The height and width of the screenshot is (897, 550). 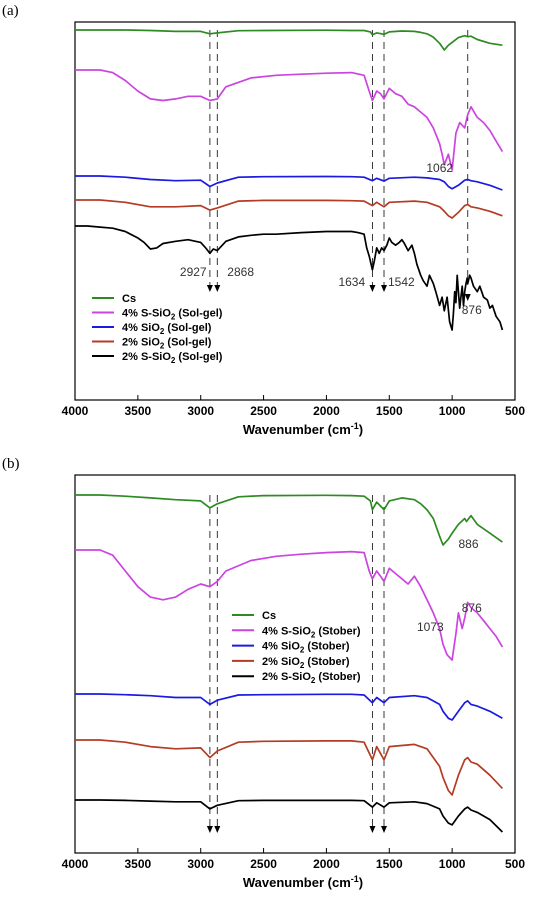 What do you see at coordinates (240, 272) in the screenshot?
I see `peak-annotation: 2868` at bounding box center [240, 272].